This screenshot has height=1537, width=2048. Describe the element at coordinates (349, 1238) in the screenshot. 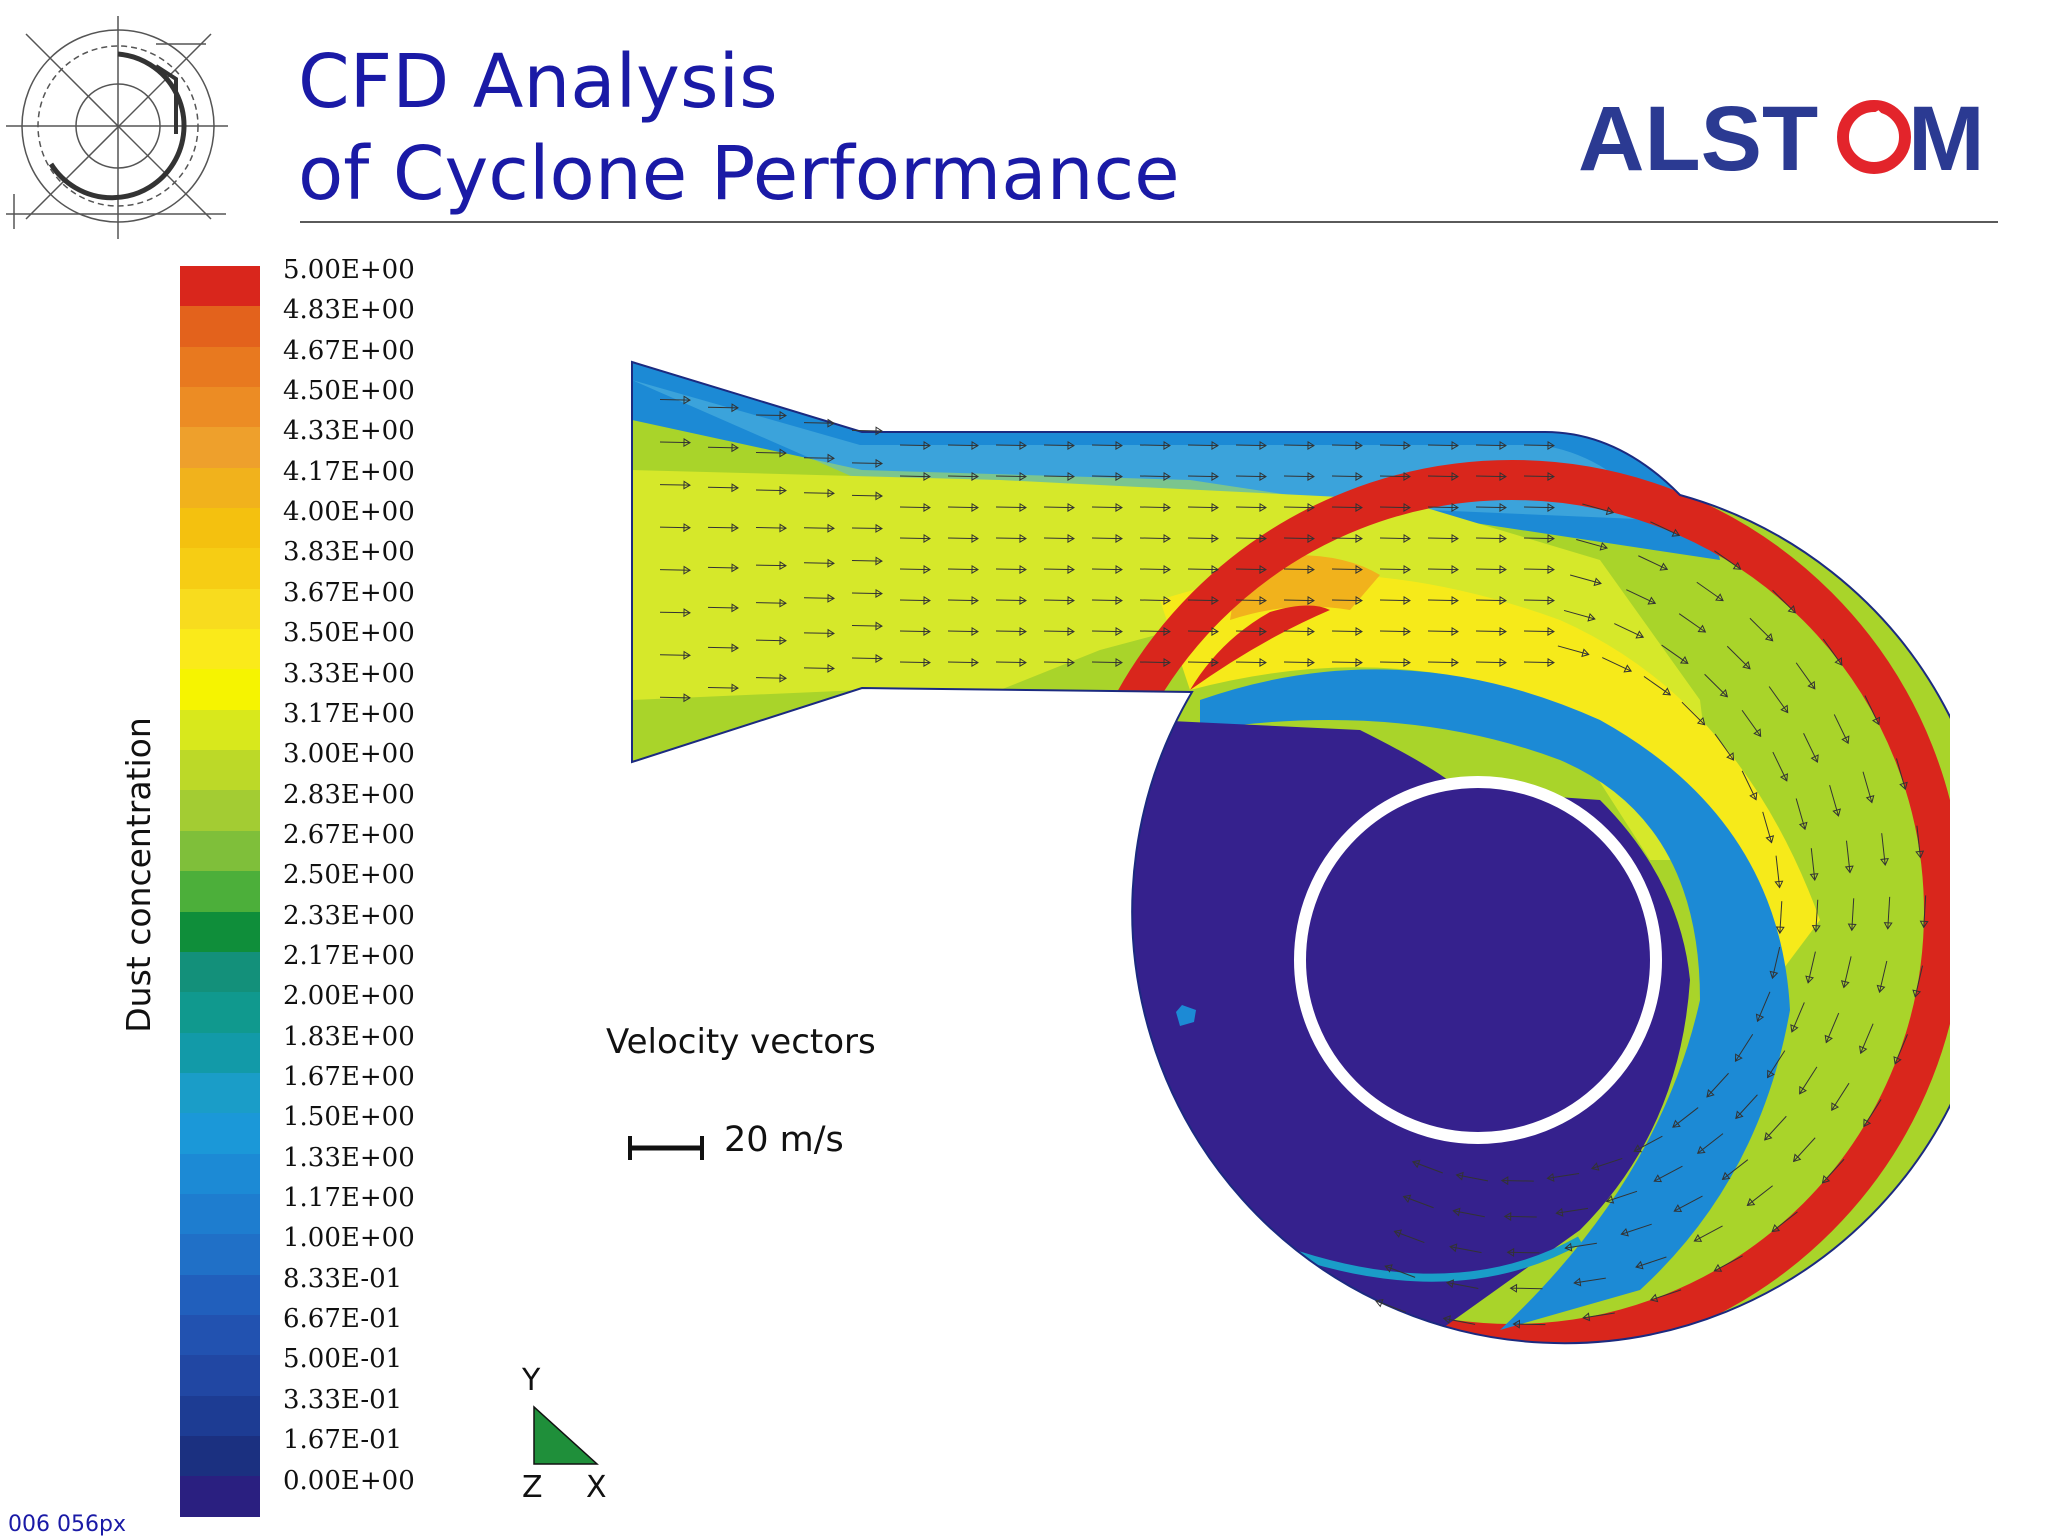

I see `colorbar-tick-label: 1.00E+00` at that location.